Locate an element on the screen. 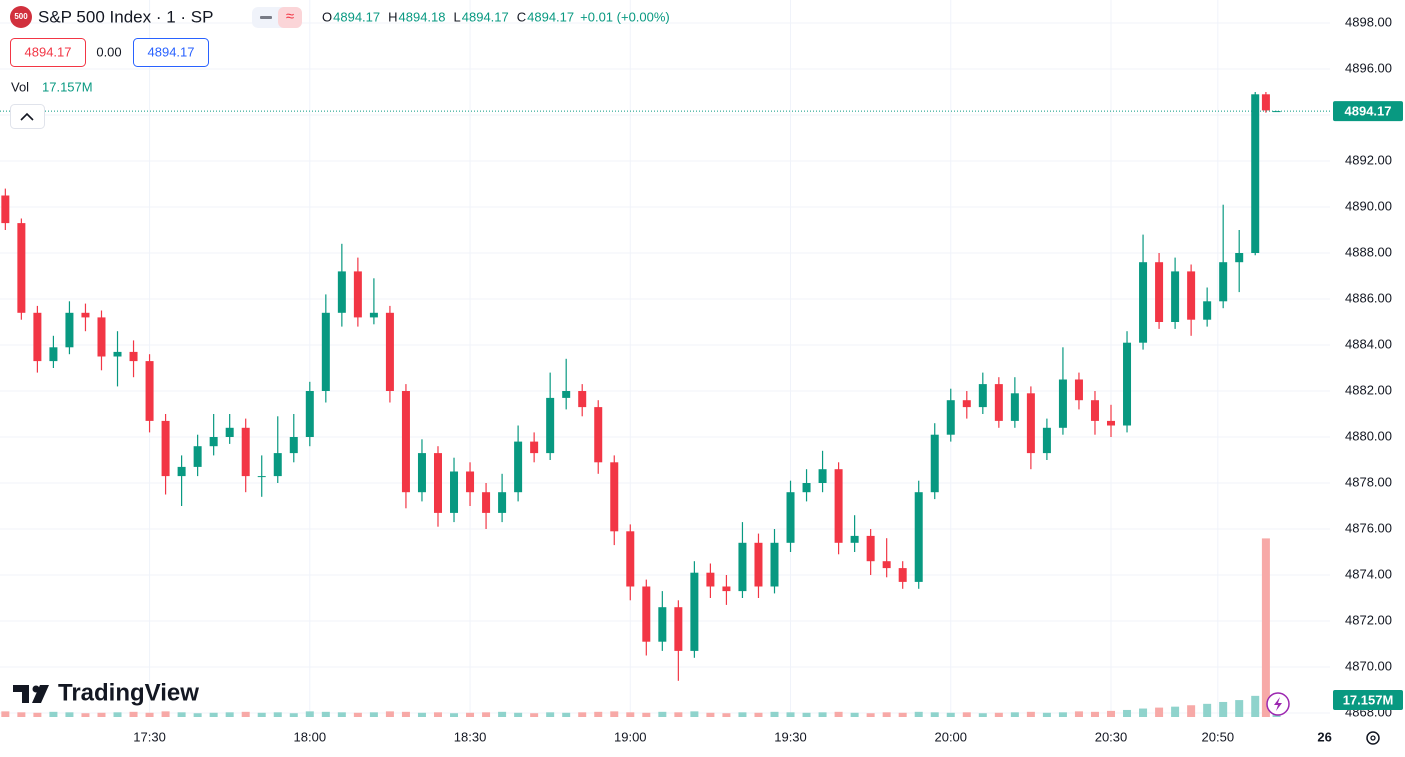  x-tick-label: 26 is located at coordinates (1324, 736).